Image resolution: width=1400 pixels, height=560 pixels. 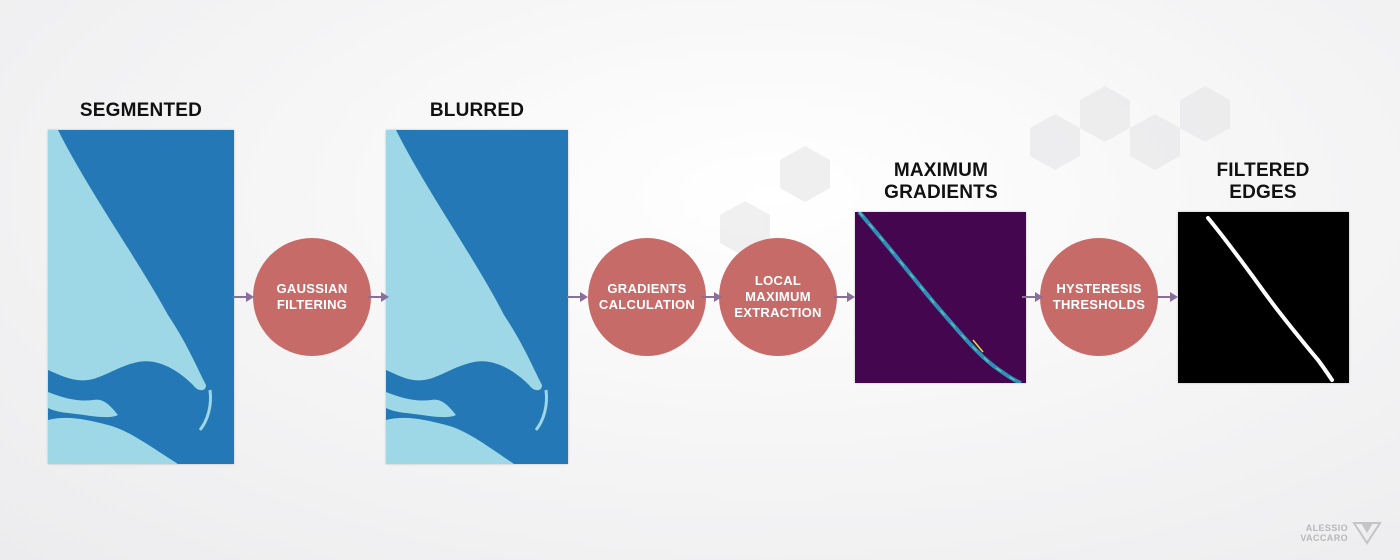 I want to click on step-label: LOCAL MAXIMUM EXTRACTION, so click(x=778, y=297).